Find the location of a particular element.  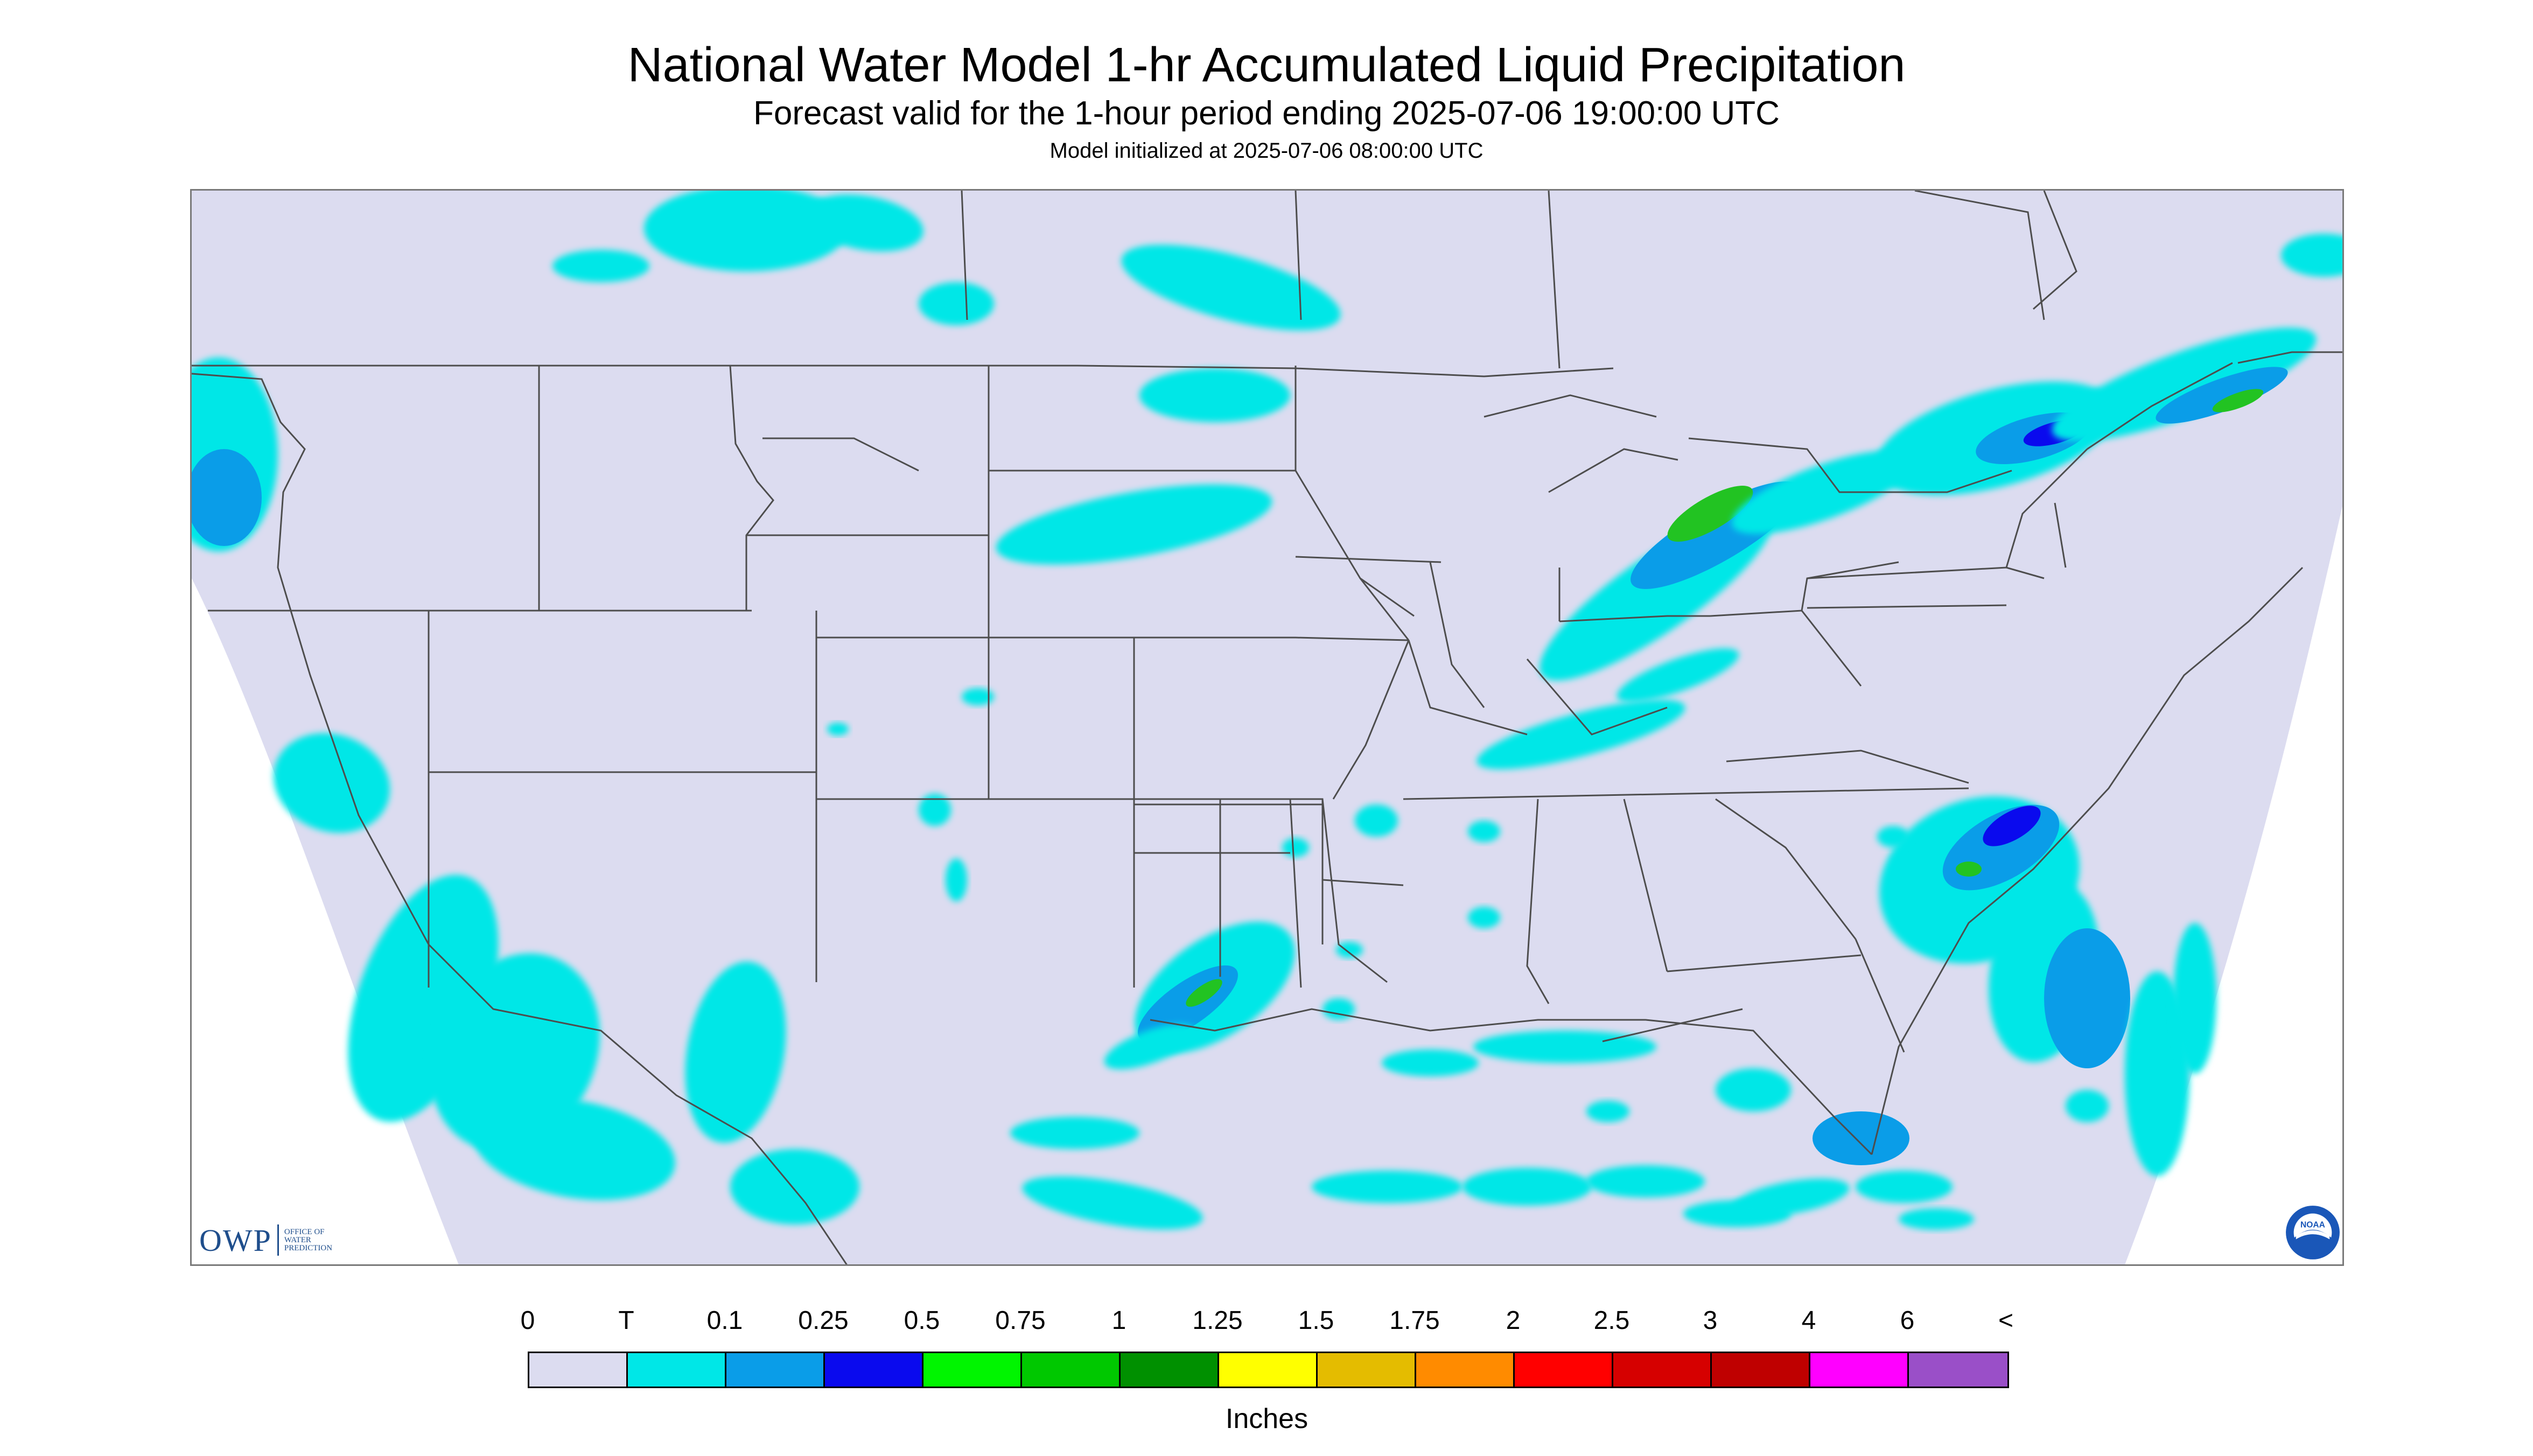

legend-tick-label: 1.25 is located at coordinates (1217, 1320).